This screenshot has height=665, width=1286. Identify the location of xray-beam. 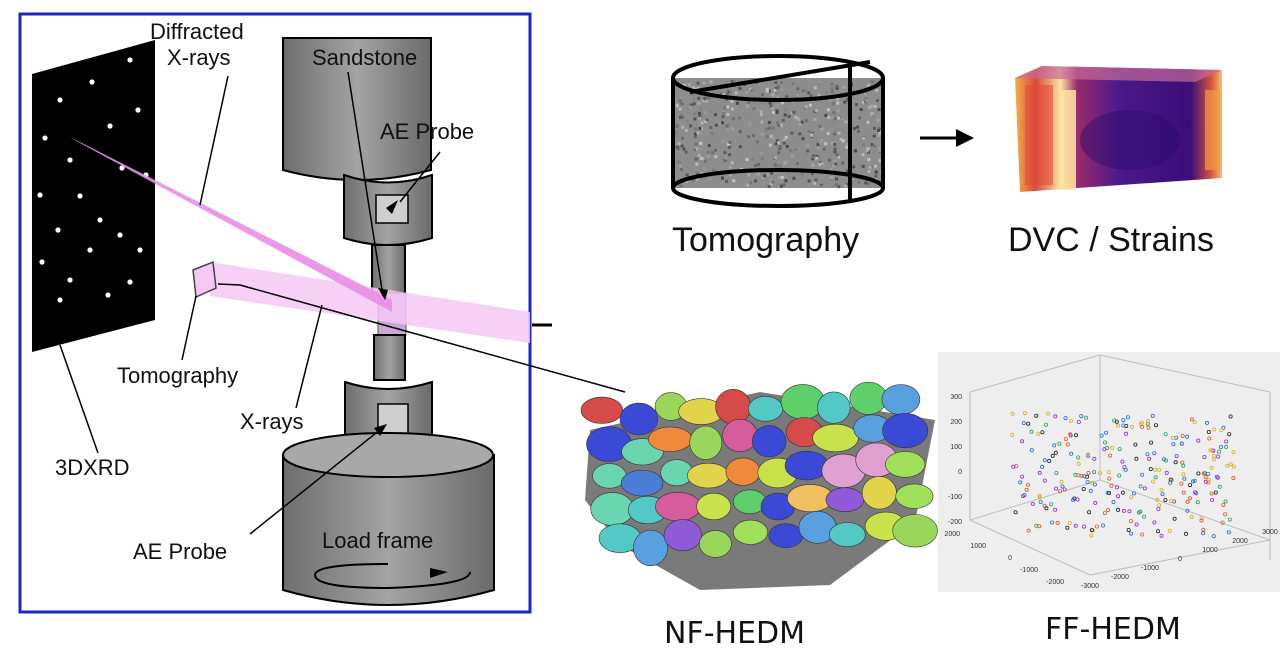
(370, 302).